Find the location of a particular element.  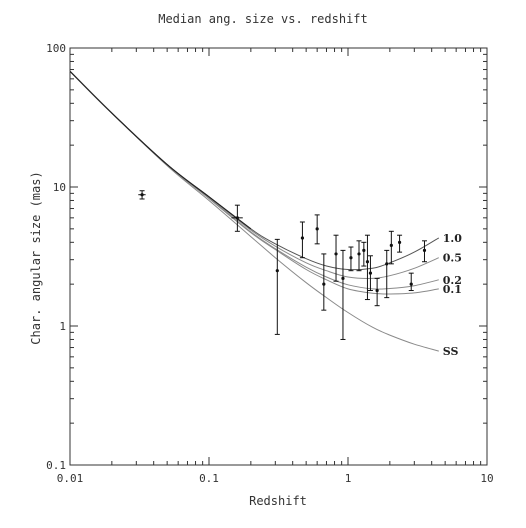

y-axis-label: Char. angular size (mas) is located at coordinates (36, 257).